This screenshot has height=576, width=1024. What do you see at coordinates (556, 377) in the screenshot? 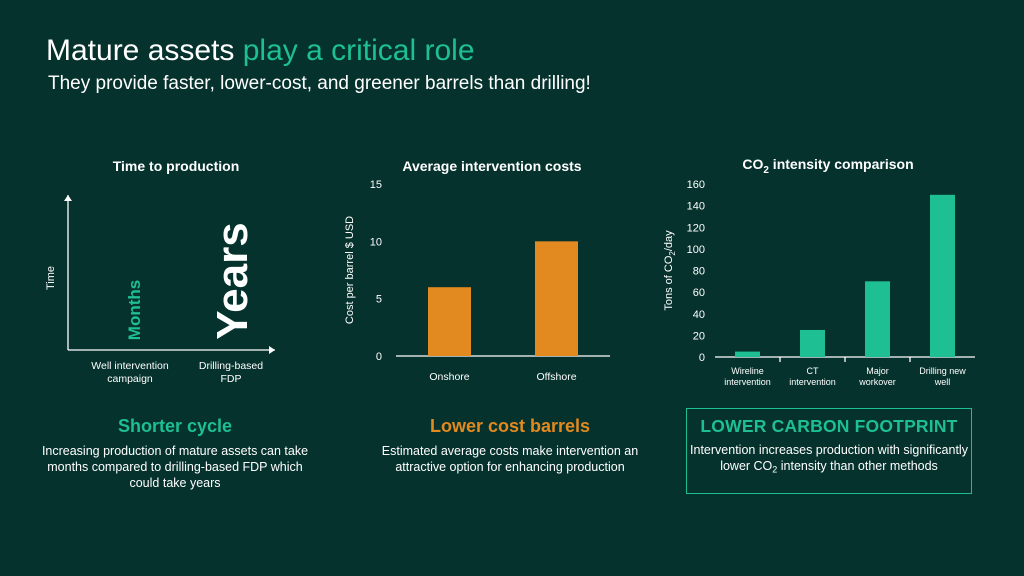
I see `category-label-offshore: Offshore` at bounding box center [556, 377].